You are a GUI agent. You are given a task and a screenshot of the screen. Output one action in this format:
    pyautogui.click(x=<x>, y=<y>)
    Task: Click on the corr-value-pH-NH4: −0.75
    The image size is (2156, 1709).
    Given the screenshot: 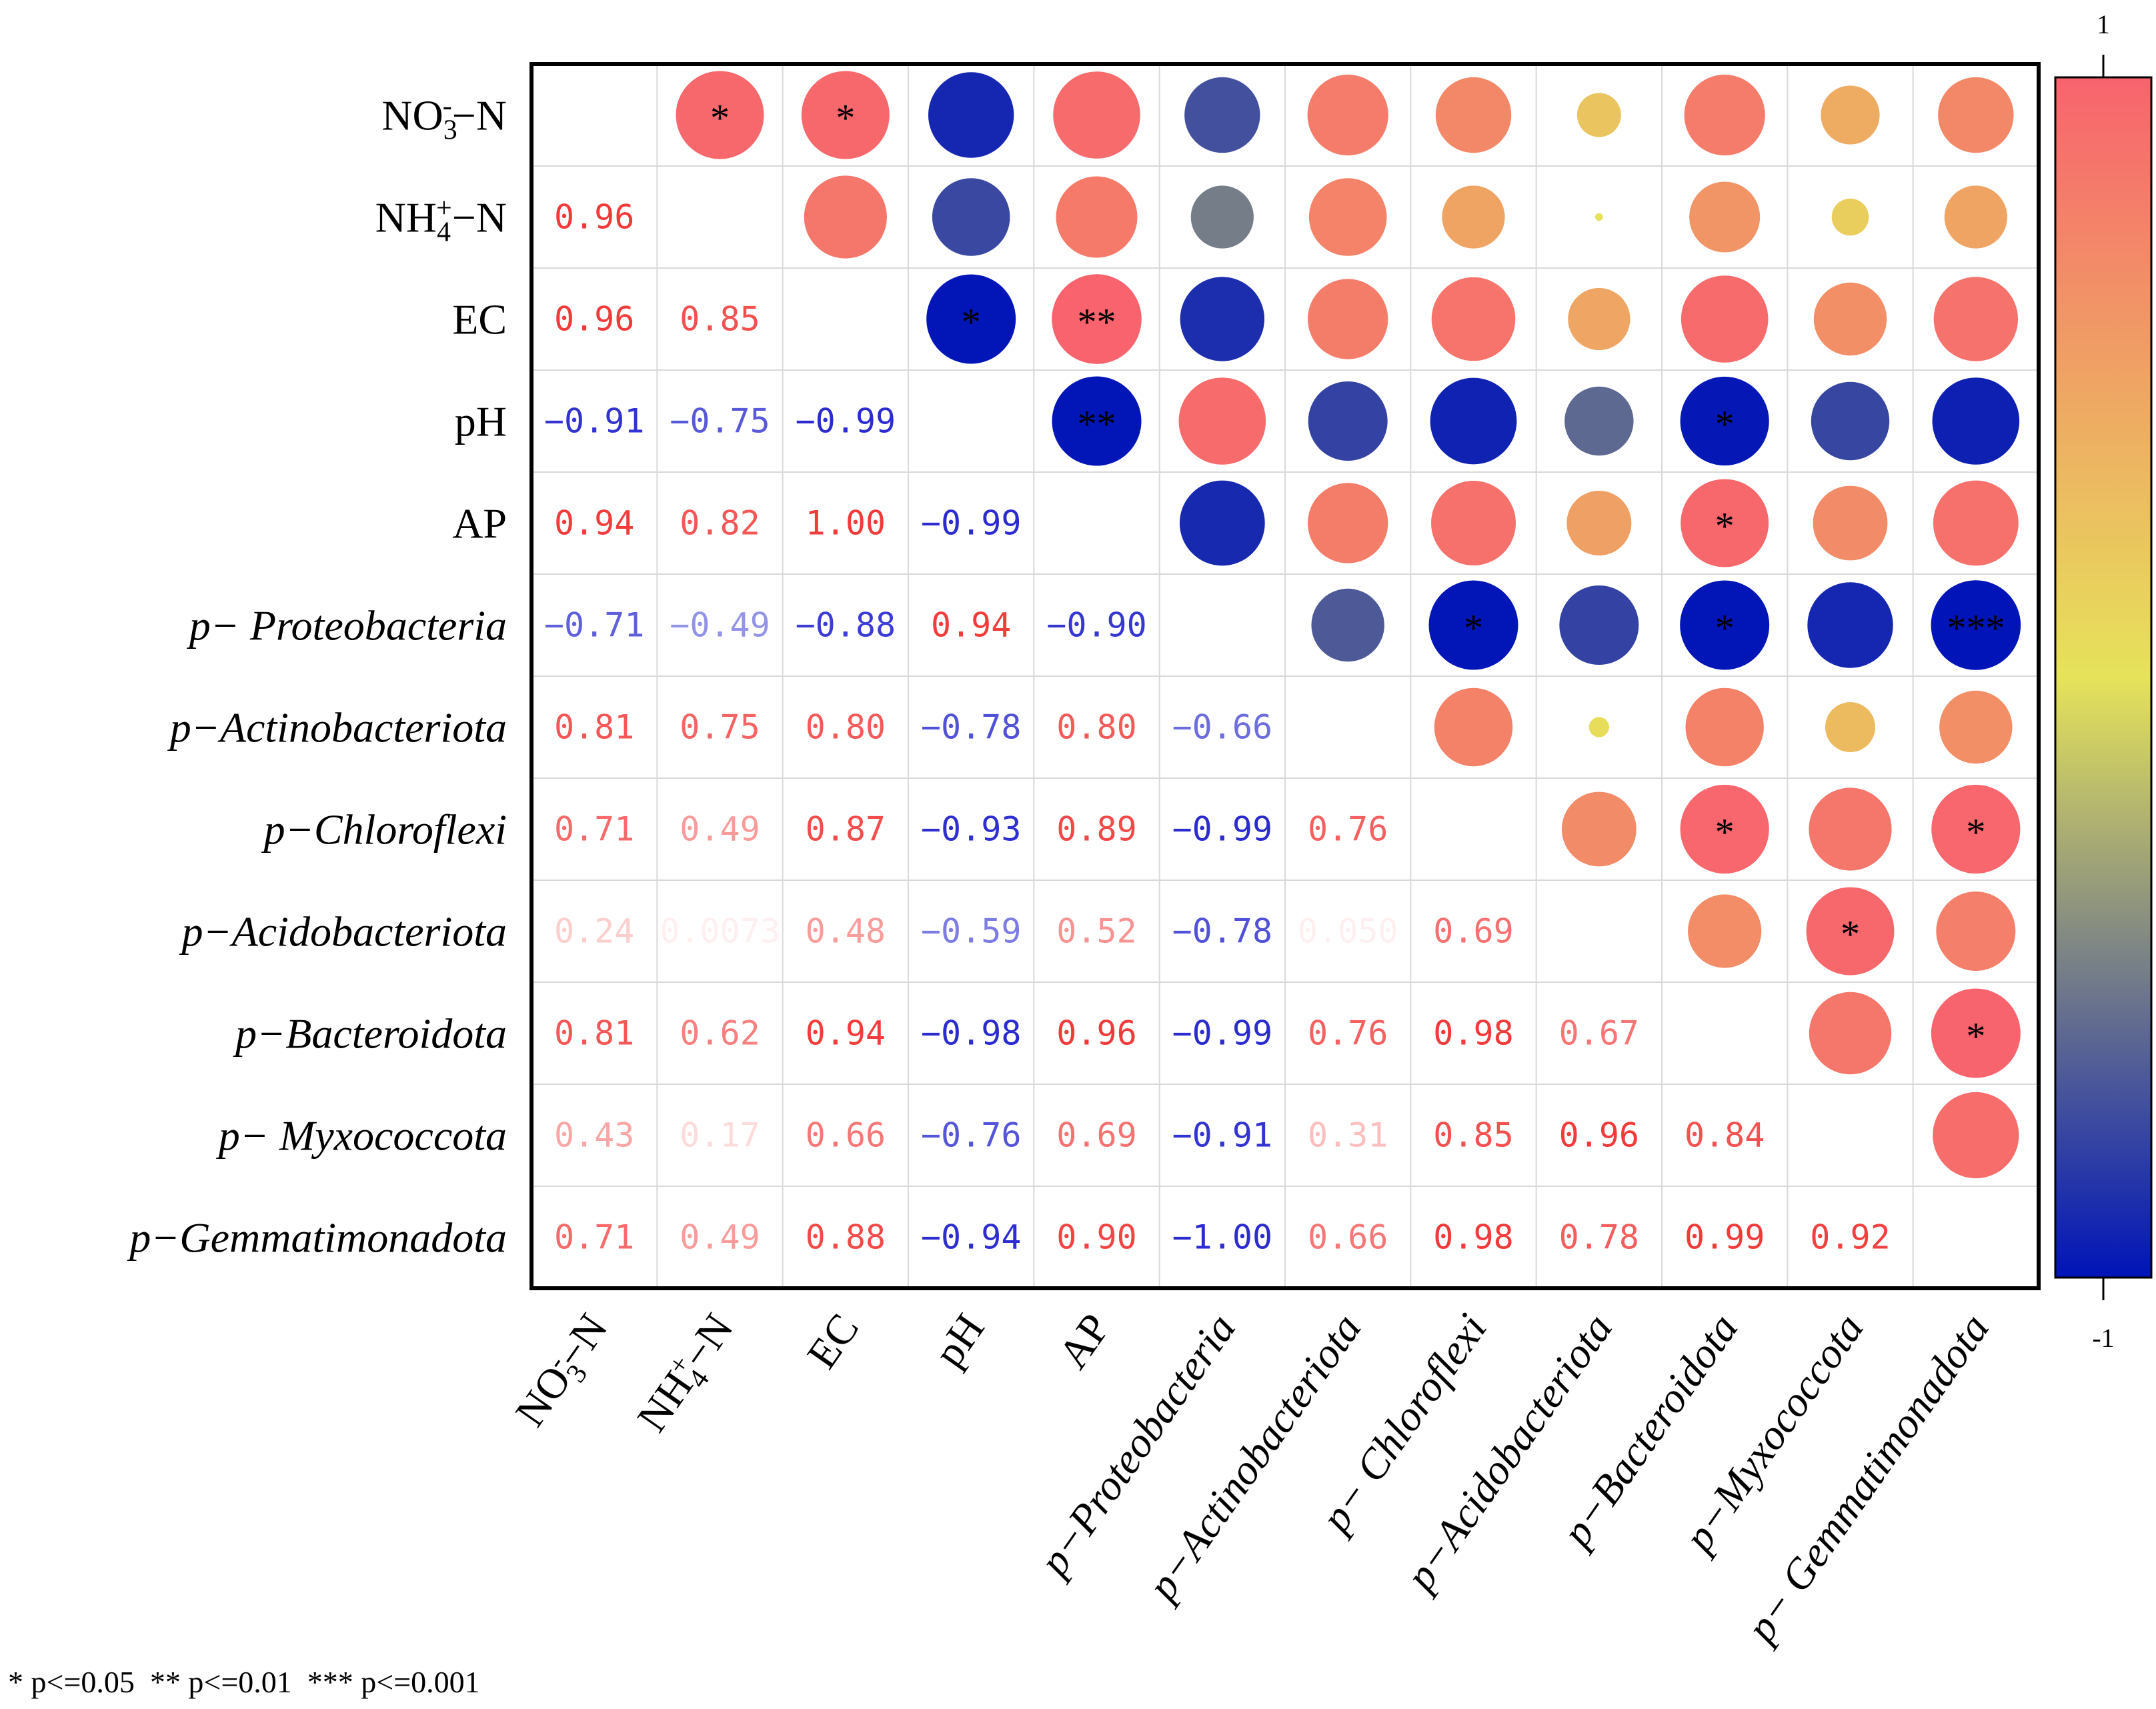 What is the action you would take?
    pyautogui.click(x=720, y=422)
    